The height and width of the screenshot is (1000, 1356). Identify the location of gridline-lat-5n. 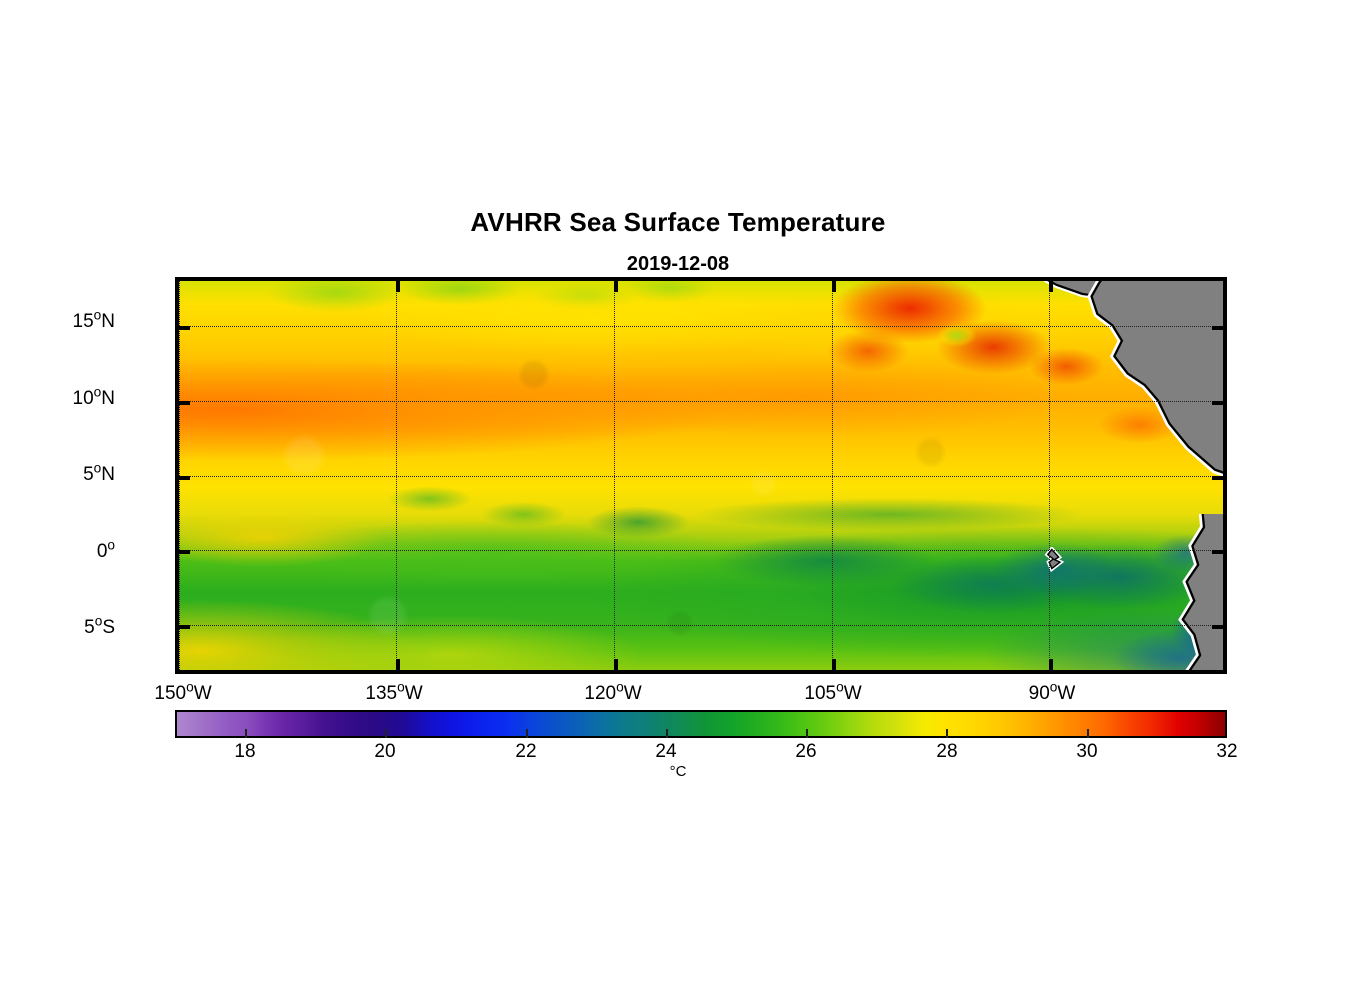
(701, 476).